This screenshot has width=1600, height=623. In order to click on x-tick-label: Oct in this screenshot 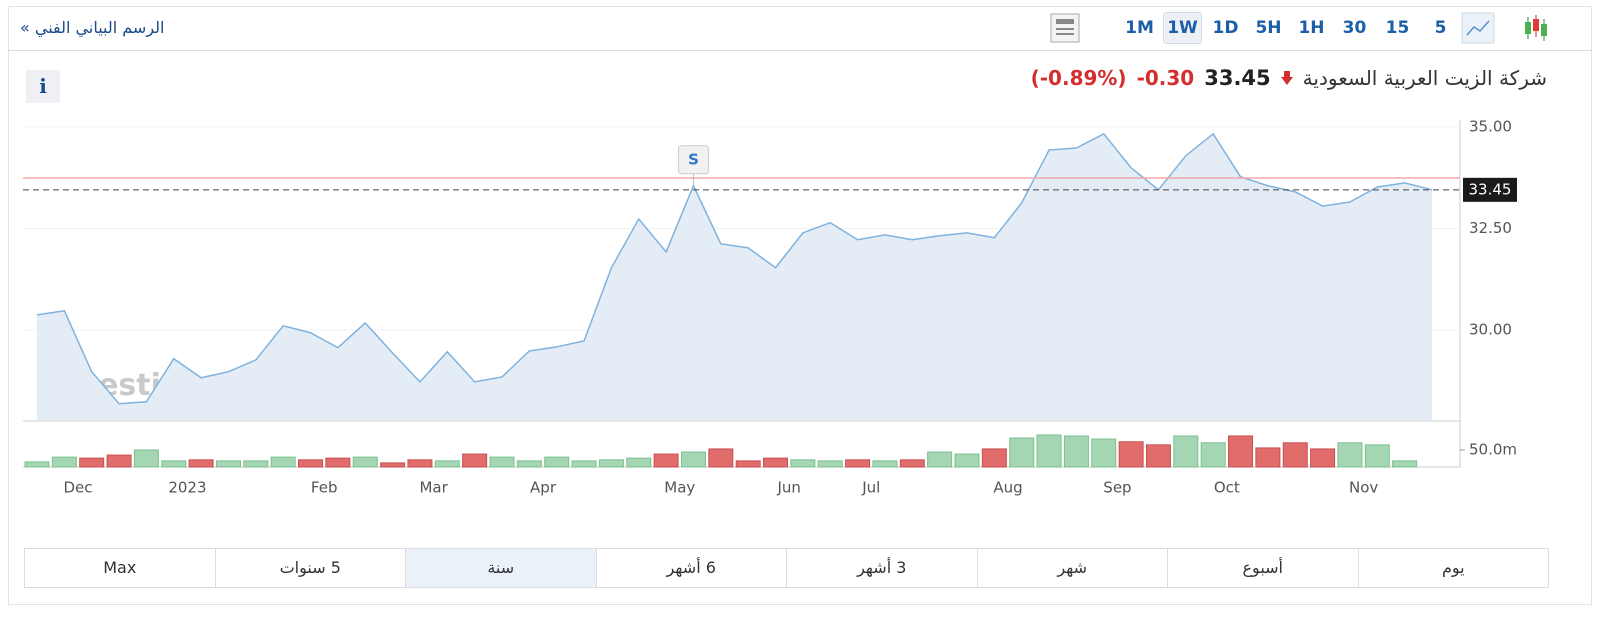, I will do `click(1227, 488)`.